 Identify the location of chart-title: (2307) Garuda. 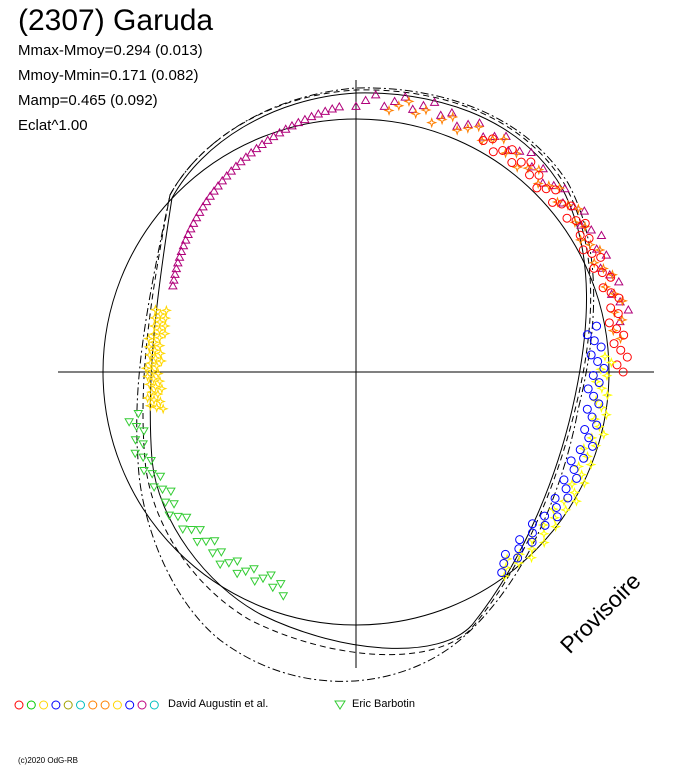
(116, 20).